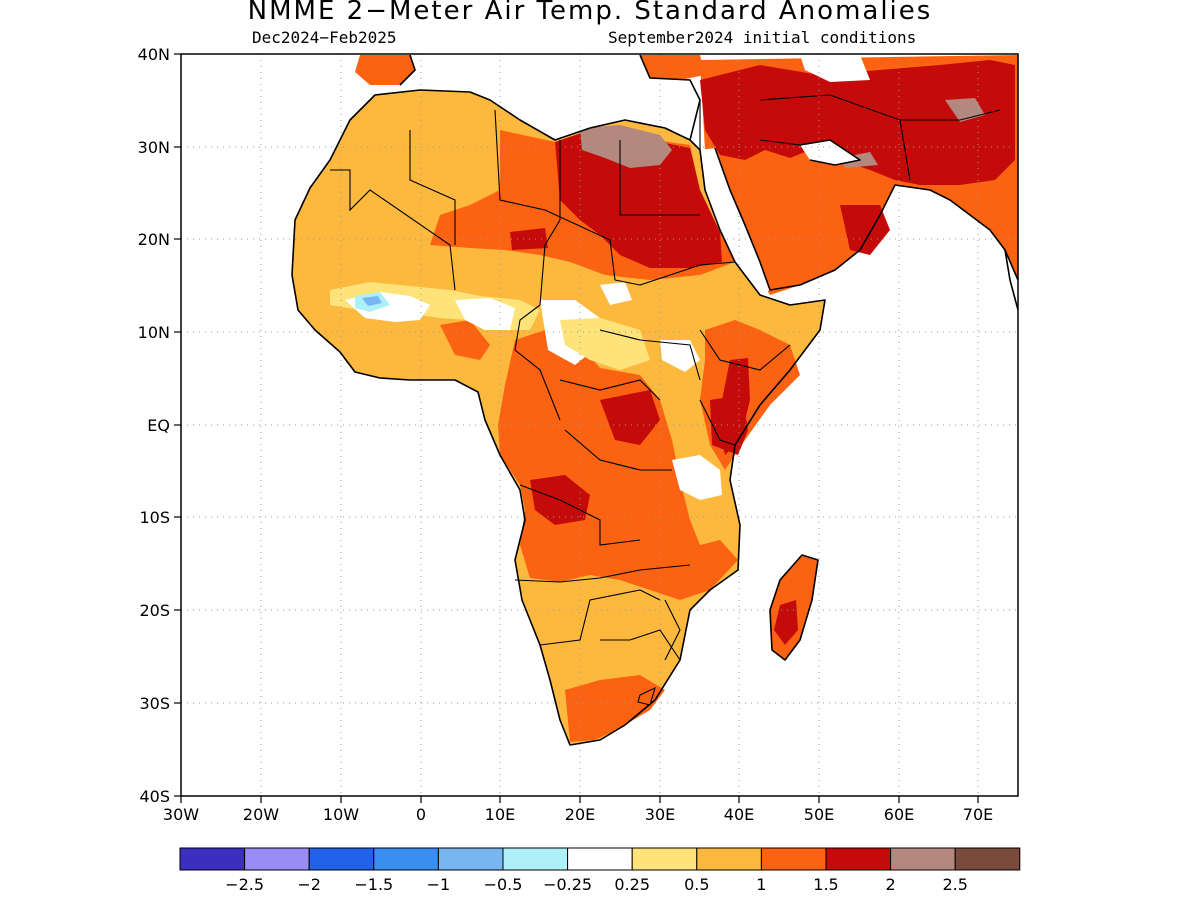  I want to click on lat-label-20n: 20N, so click(154, 239).